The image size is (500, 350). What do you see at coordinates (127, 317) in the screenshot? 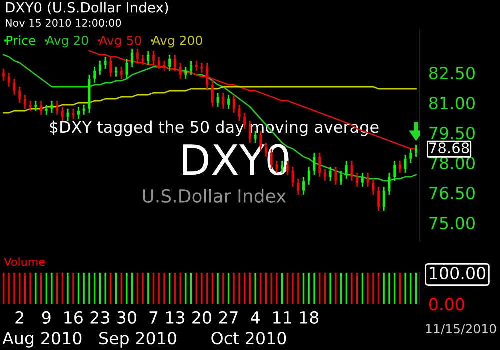
I see `x-tick-label: 30` at bounding box center [127, 317].